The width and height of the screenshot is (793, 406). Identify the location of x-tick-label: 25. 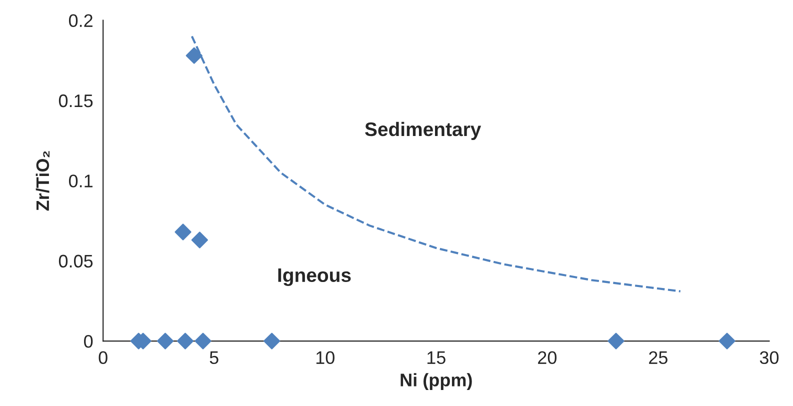
(658, 357).